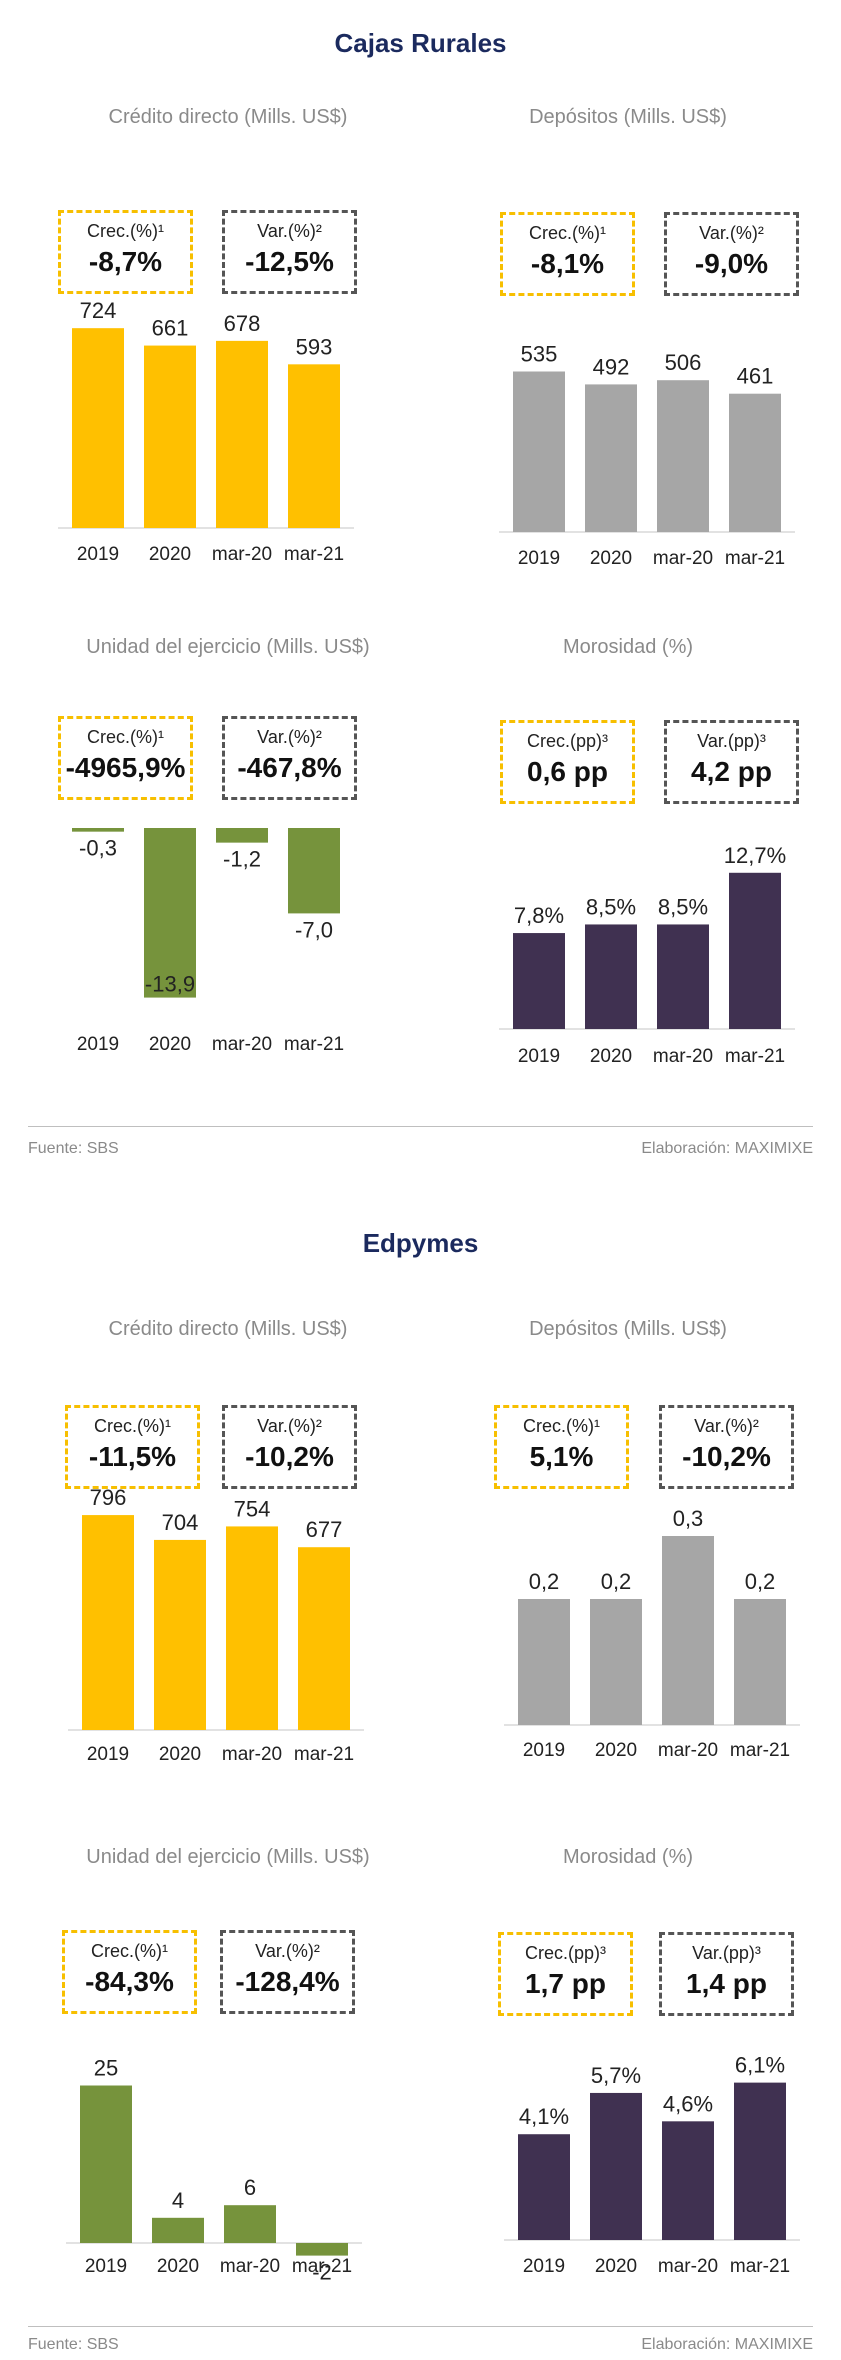 The image size is (841, 2360). Describe the element at coordinates (561, 1447) in the screenshot. I see `crec-box-depositos-edpymes: Crec.(%)¹ 5,1%` at that location.